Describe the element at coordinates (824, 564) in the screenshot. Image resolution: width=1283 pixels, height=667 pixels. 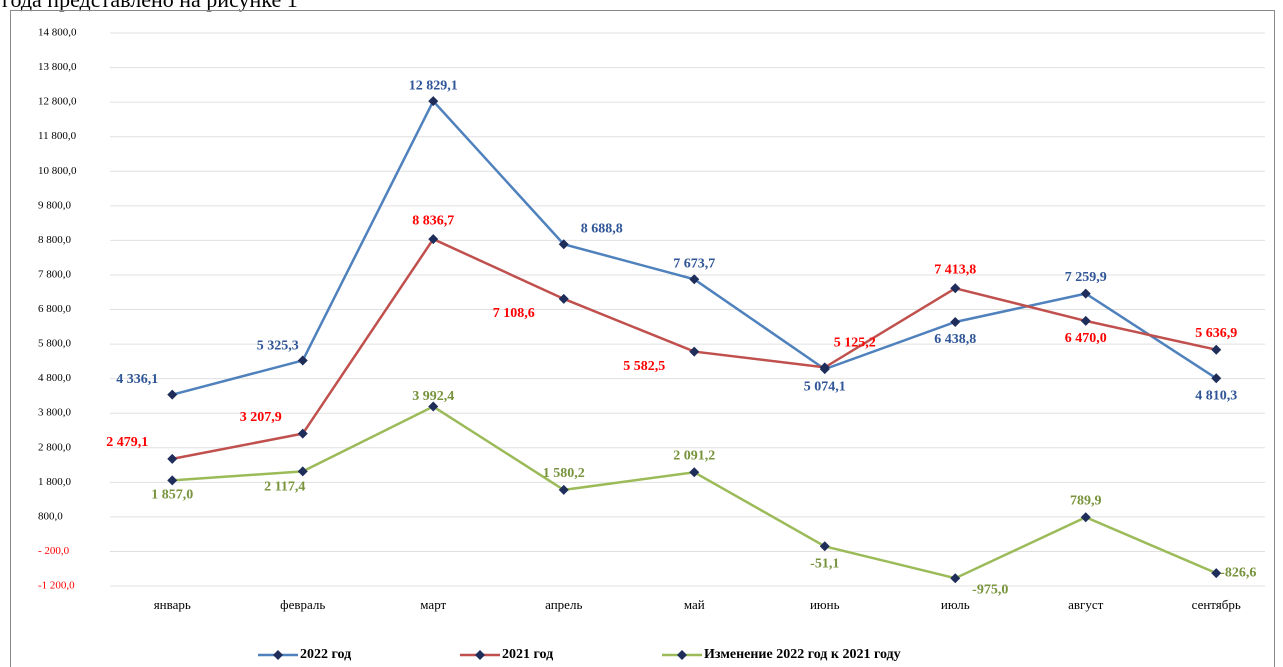
I see `data-label: -51,1` at that location.